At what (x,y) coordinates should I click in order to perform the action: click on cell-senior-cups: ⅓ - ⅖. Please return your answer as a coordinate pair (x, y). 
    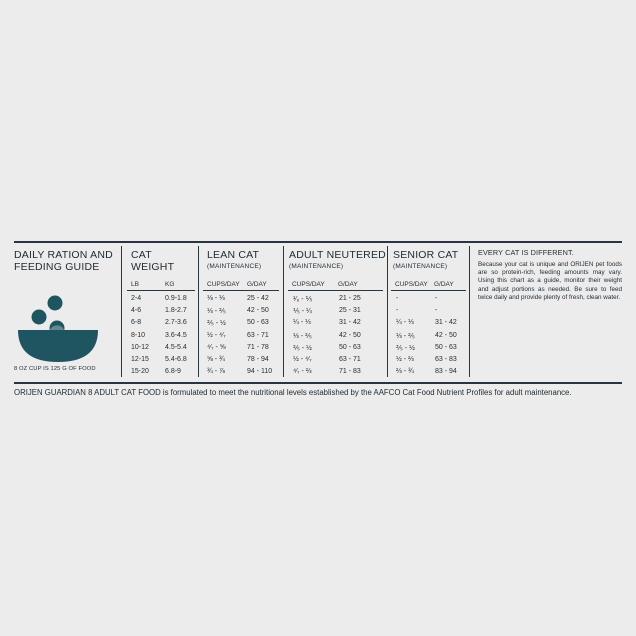
    Looking at the image, I should click on (405, 336).